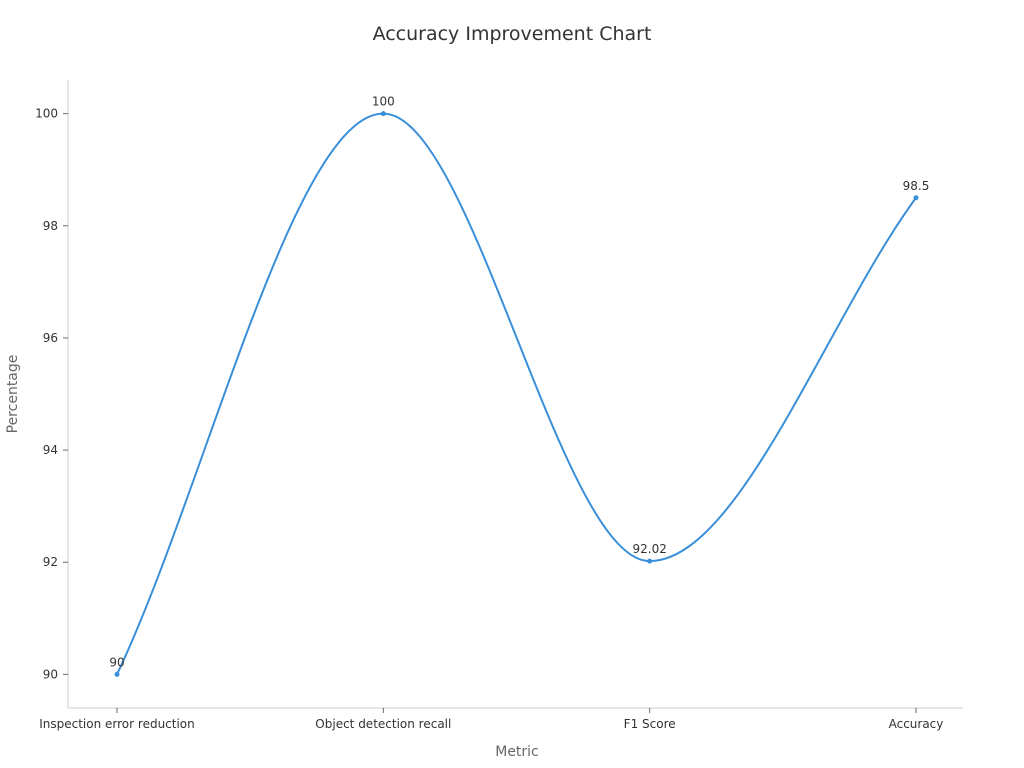 The width and height of the screenshot is (1024, 768). What do you see at coordinates (116, 662) in the screenshot?
I see `data-label: 90` at bounding box center [116, 662].